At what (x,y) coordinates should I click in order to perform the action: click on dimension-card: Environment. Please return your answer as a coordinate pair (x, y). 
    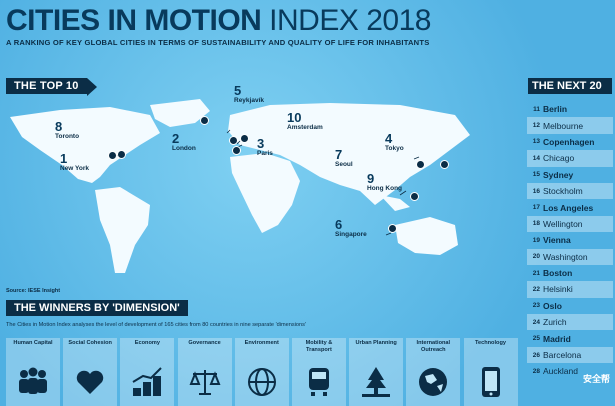
    Looking at the image, I should click on (261, 372).